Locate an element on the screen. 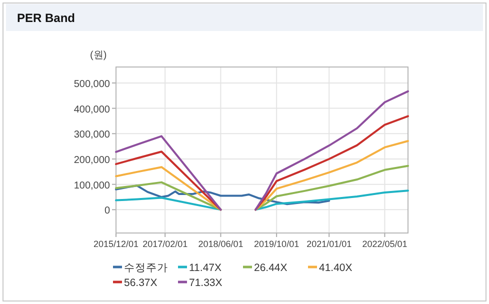  x-tick-label: 2015/12/01 is located at coordinates (116, 244).